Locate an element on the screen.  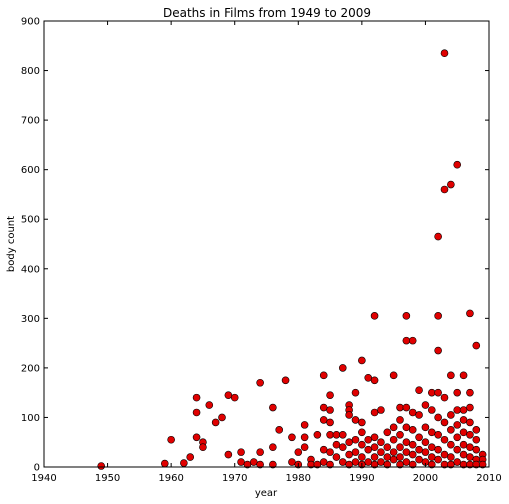
chart-title: Deaths in Films from 1949 to 2009 is located at coordinates (267, 13).